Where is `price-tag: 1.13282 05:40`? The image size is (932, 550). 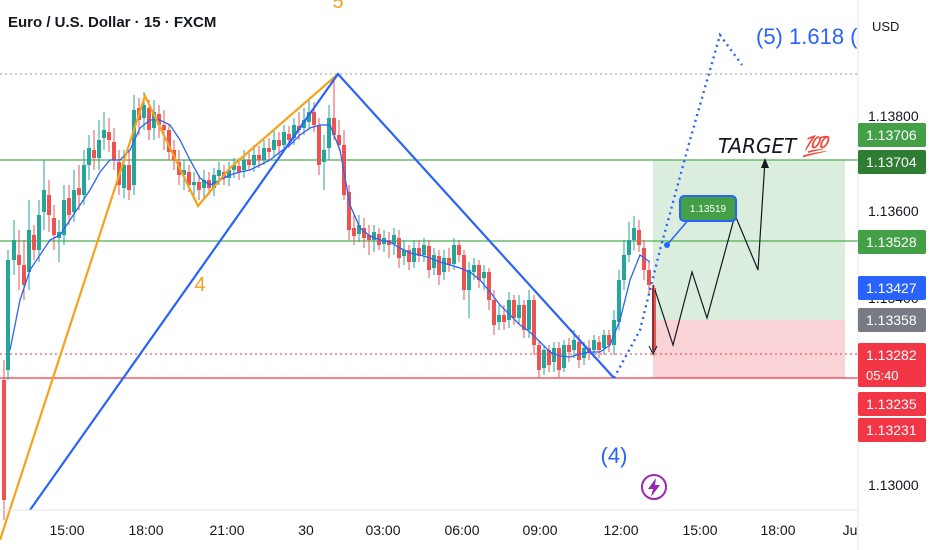 price-tag: 1.13282 05:40 is located at coordinates (892, 365).